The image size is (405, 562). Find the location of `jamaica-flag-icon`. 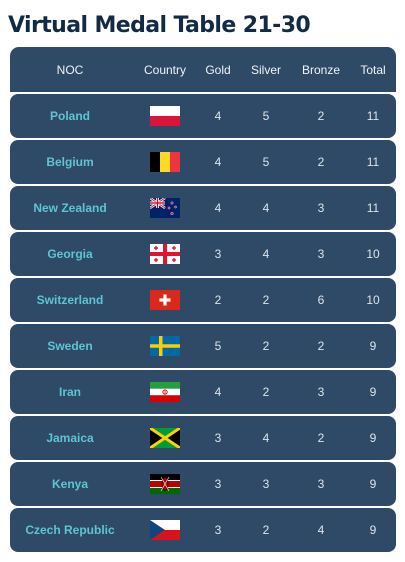

jamaica-flag-icon is located at coordinates (165, 438).